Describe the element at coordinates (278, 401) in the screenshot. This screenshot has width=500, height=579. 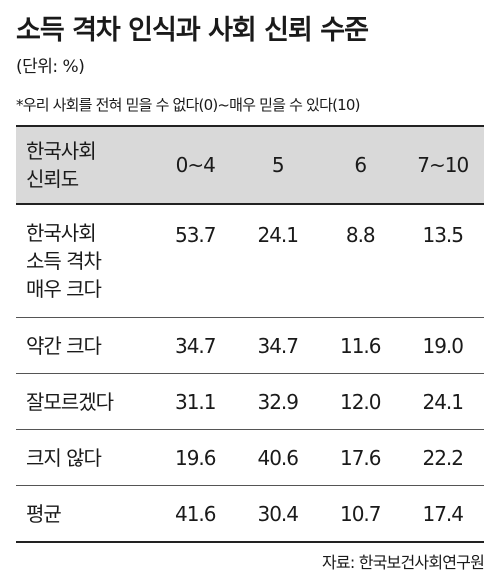
I see `value-cell: 32.9` at that location.